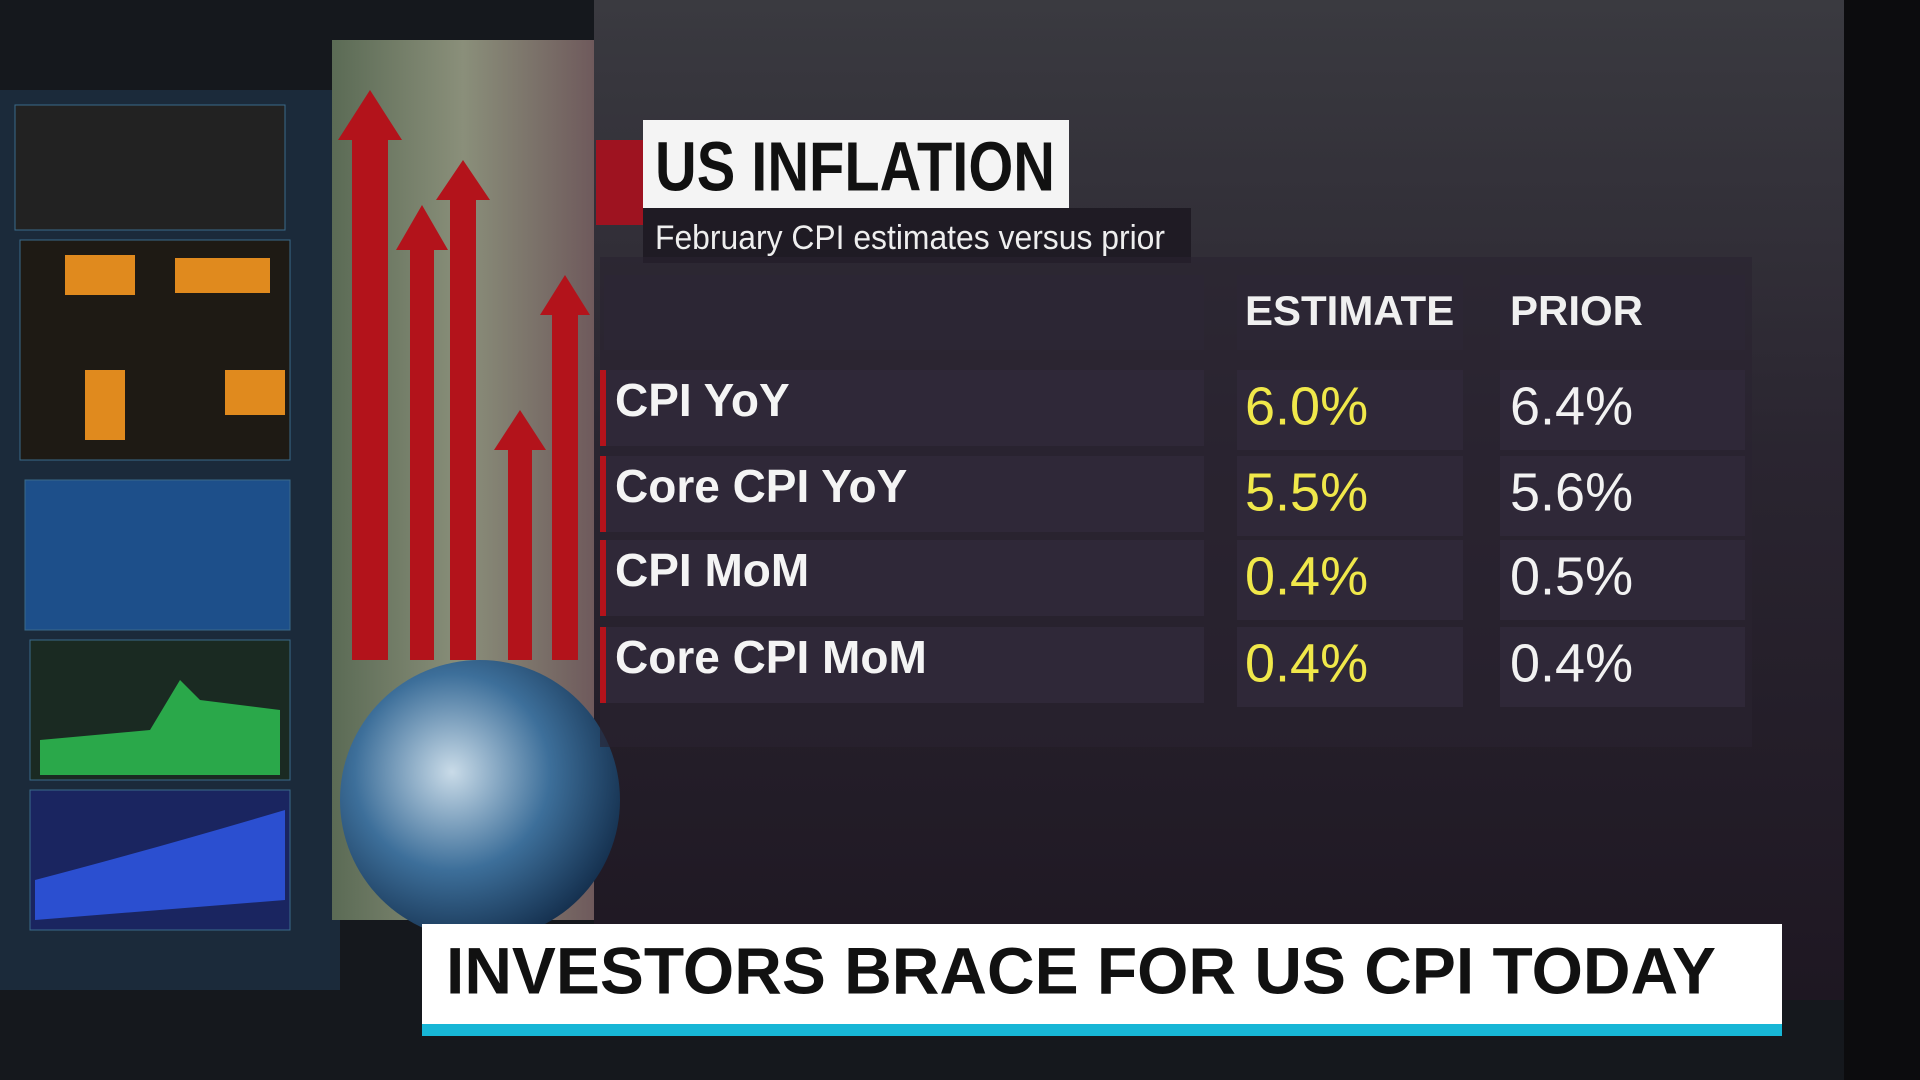 The width and height of the screenshot is (1920, 1080). I want to click on subtitle-band, so click(917, 235).